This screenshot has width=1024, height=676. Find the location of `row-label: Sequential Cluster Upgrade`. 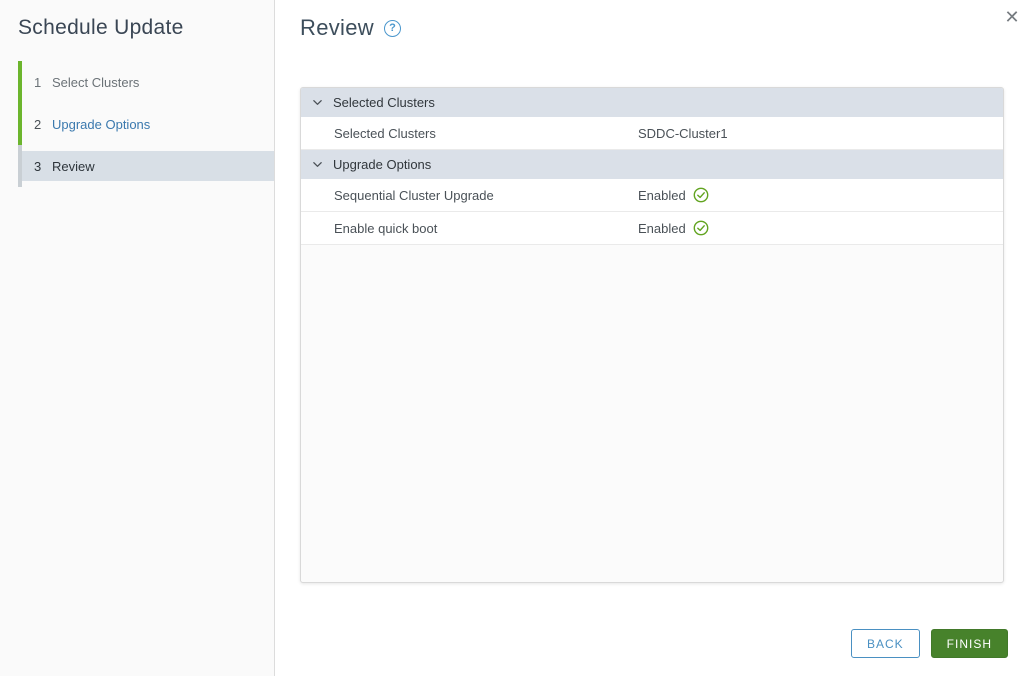

row-label: Sequential Cluster Upgrade is located at coordinates (414, 195).